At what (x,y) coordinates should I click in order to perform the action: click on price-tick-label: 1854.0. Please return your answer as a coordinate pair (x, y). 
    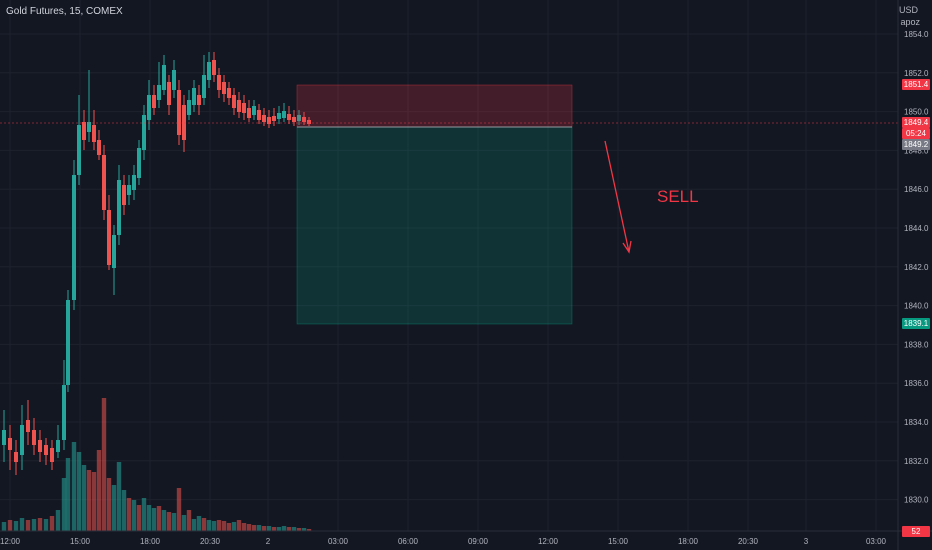
    Looking at the image, I should click on (916, 34).